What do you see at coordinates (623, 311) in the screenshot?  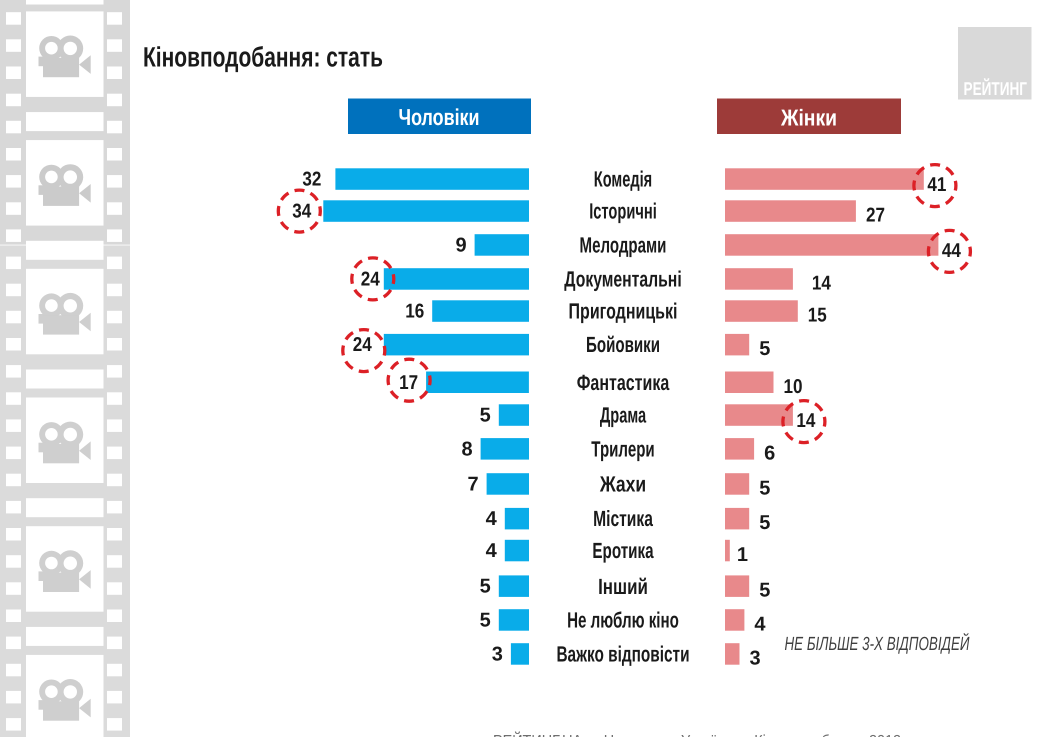 I see `svg-text: Пригодницькі` at bounding box center [623, 311].